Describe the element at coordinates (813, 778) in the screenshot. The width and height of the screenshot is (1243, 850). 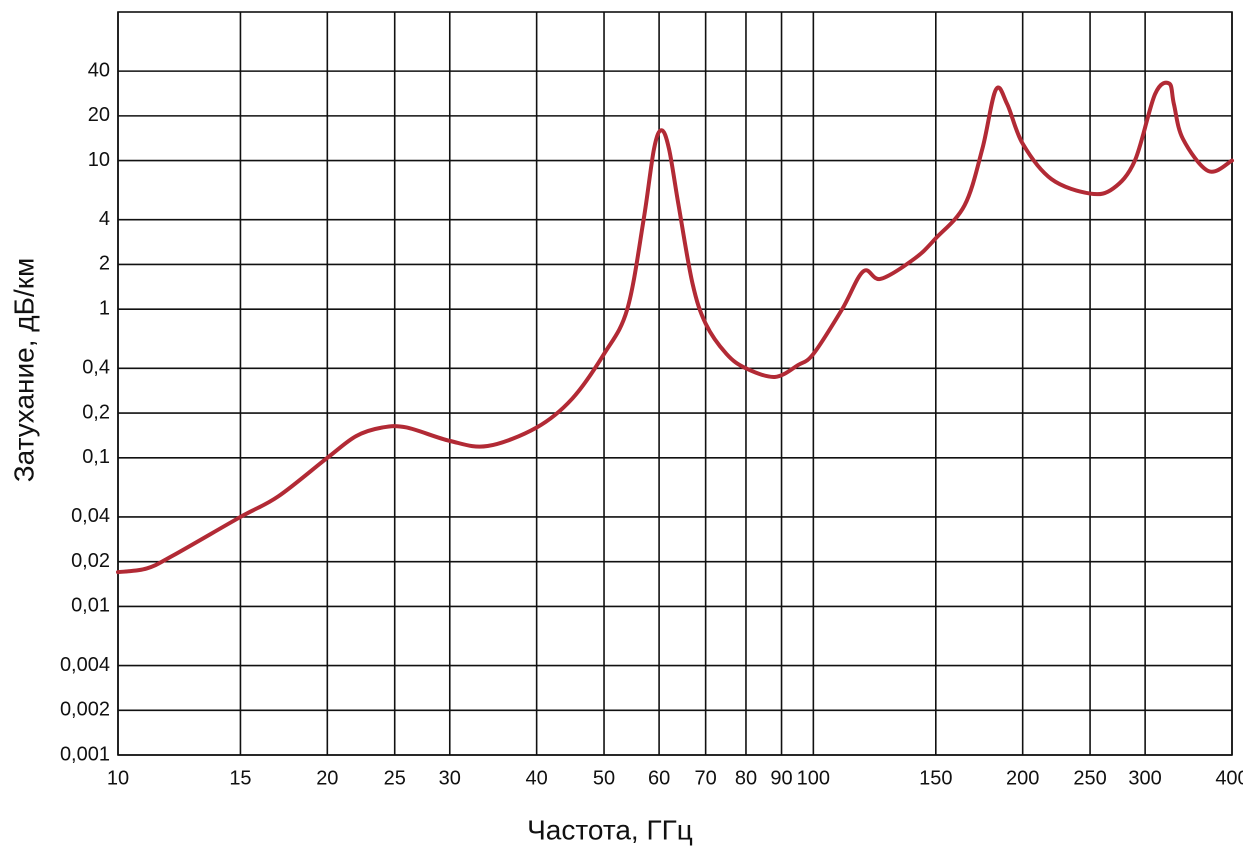
I see `x-tick-label: 100` at that location.